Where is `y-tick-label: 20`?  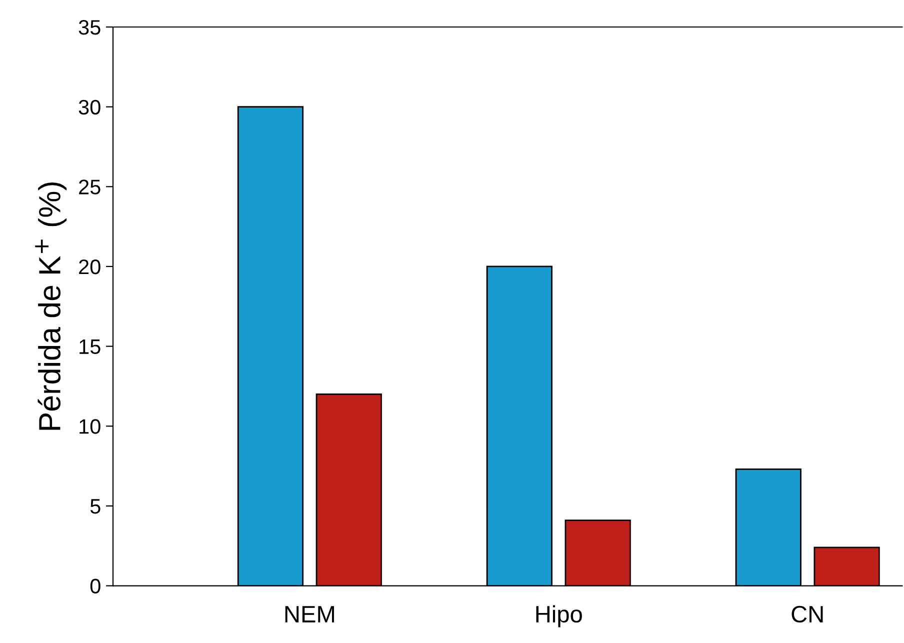
y-tick-label: 20 is located at coordinates (89, 266).